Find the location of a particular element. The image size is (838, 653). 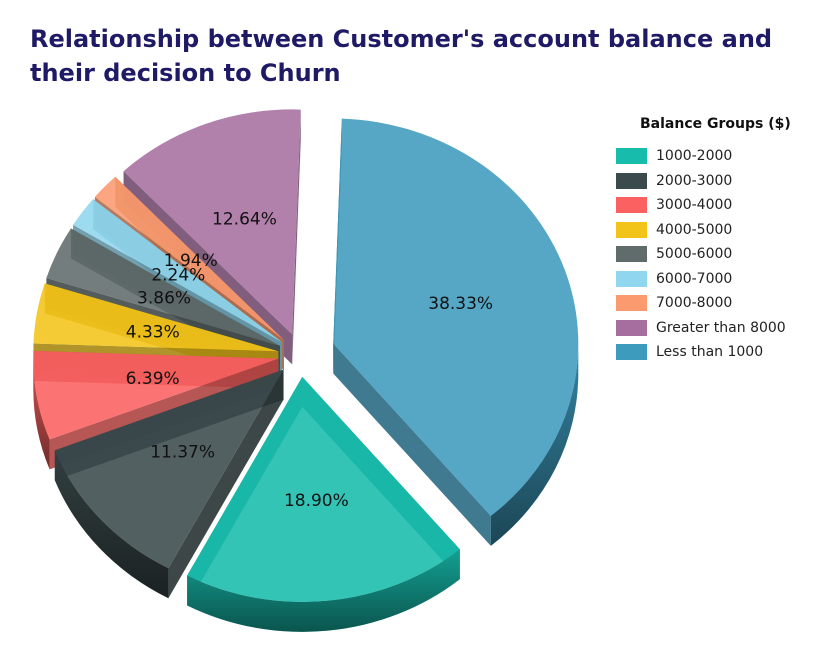

legend-item-7000-8000: 7000-8000 is located at coordinates (721, 303).